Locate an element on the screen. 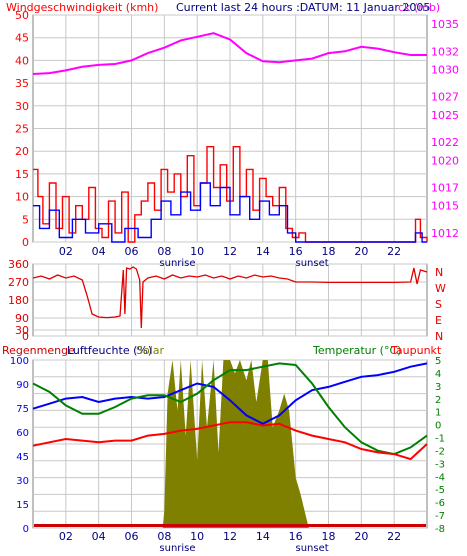  tick-label-pressure: 1032 is located at coordinates (445, 51).